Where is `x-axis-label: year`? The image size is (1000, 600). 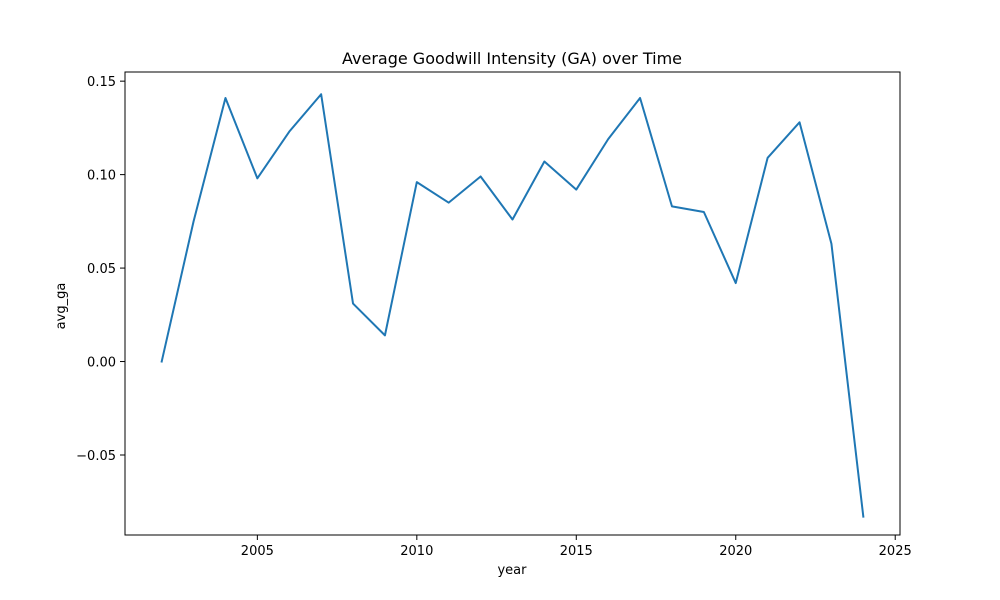 x-axis-label: year is located at coordinates (512, 570).